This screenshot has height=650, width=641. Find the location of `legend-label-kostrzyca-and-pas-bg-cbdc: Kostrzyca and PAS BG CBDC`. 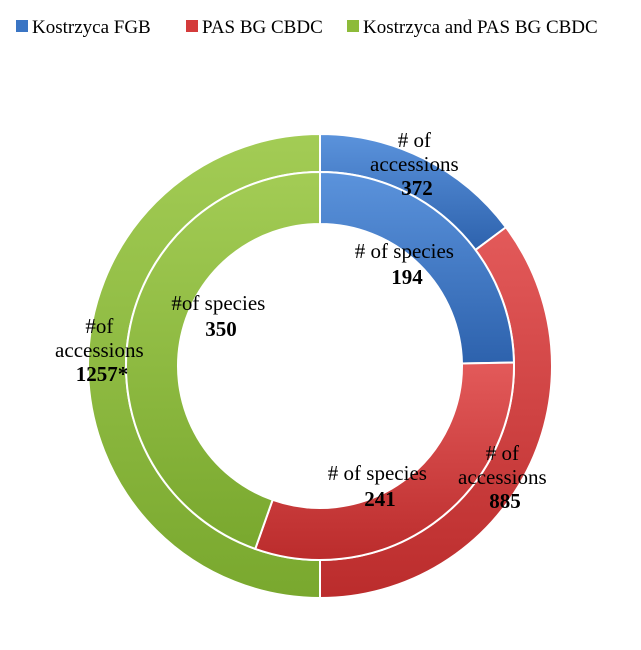

legend-label-kostrzyca-and-pas-bg-cbdc: Kostrzyca and PAS BG CBDC is located at coordinates (480, 27).